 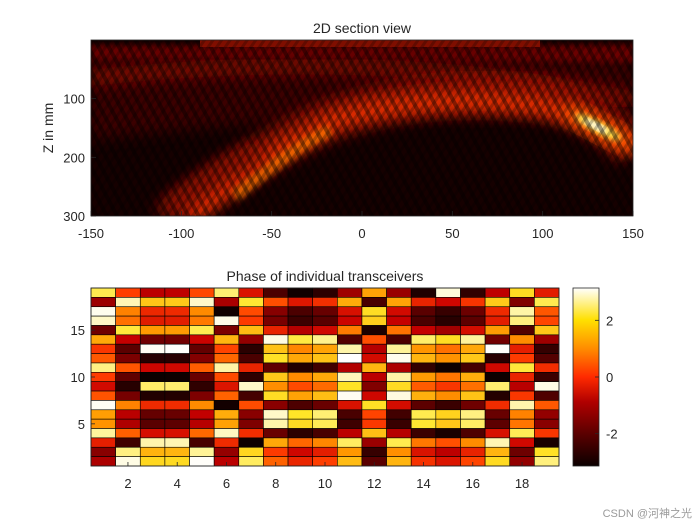 I want to click on y-tick-label: 10, so click(x=78, y=377).